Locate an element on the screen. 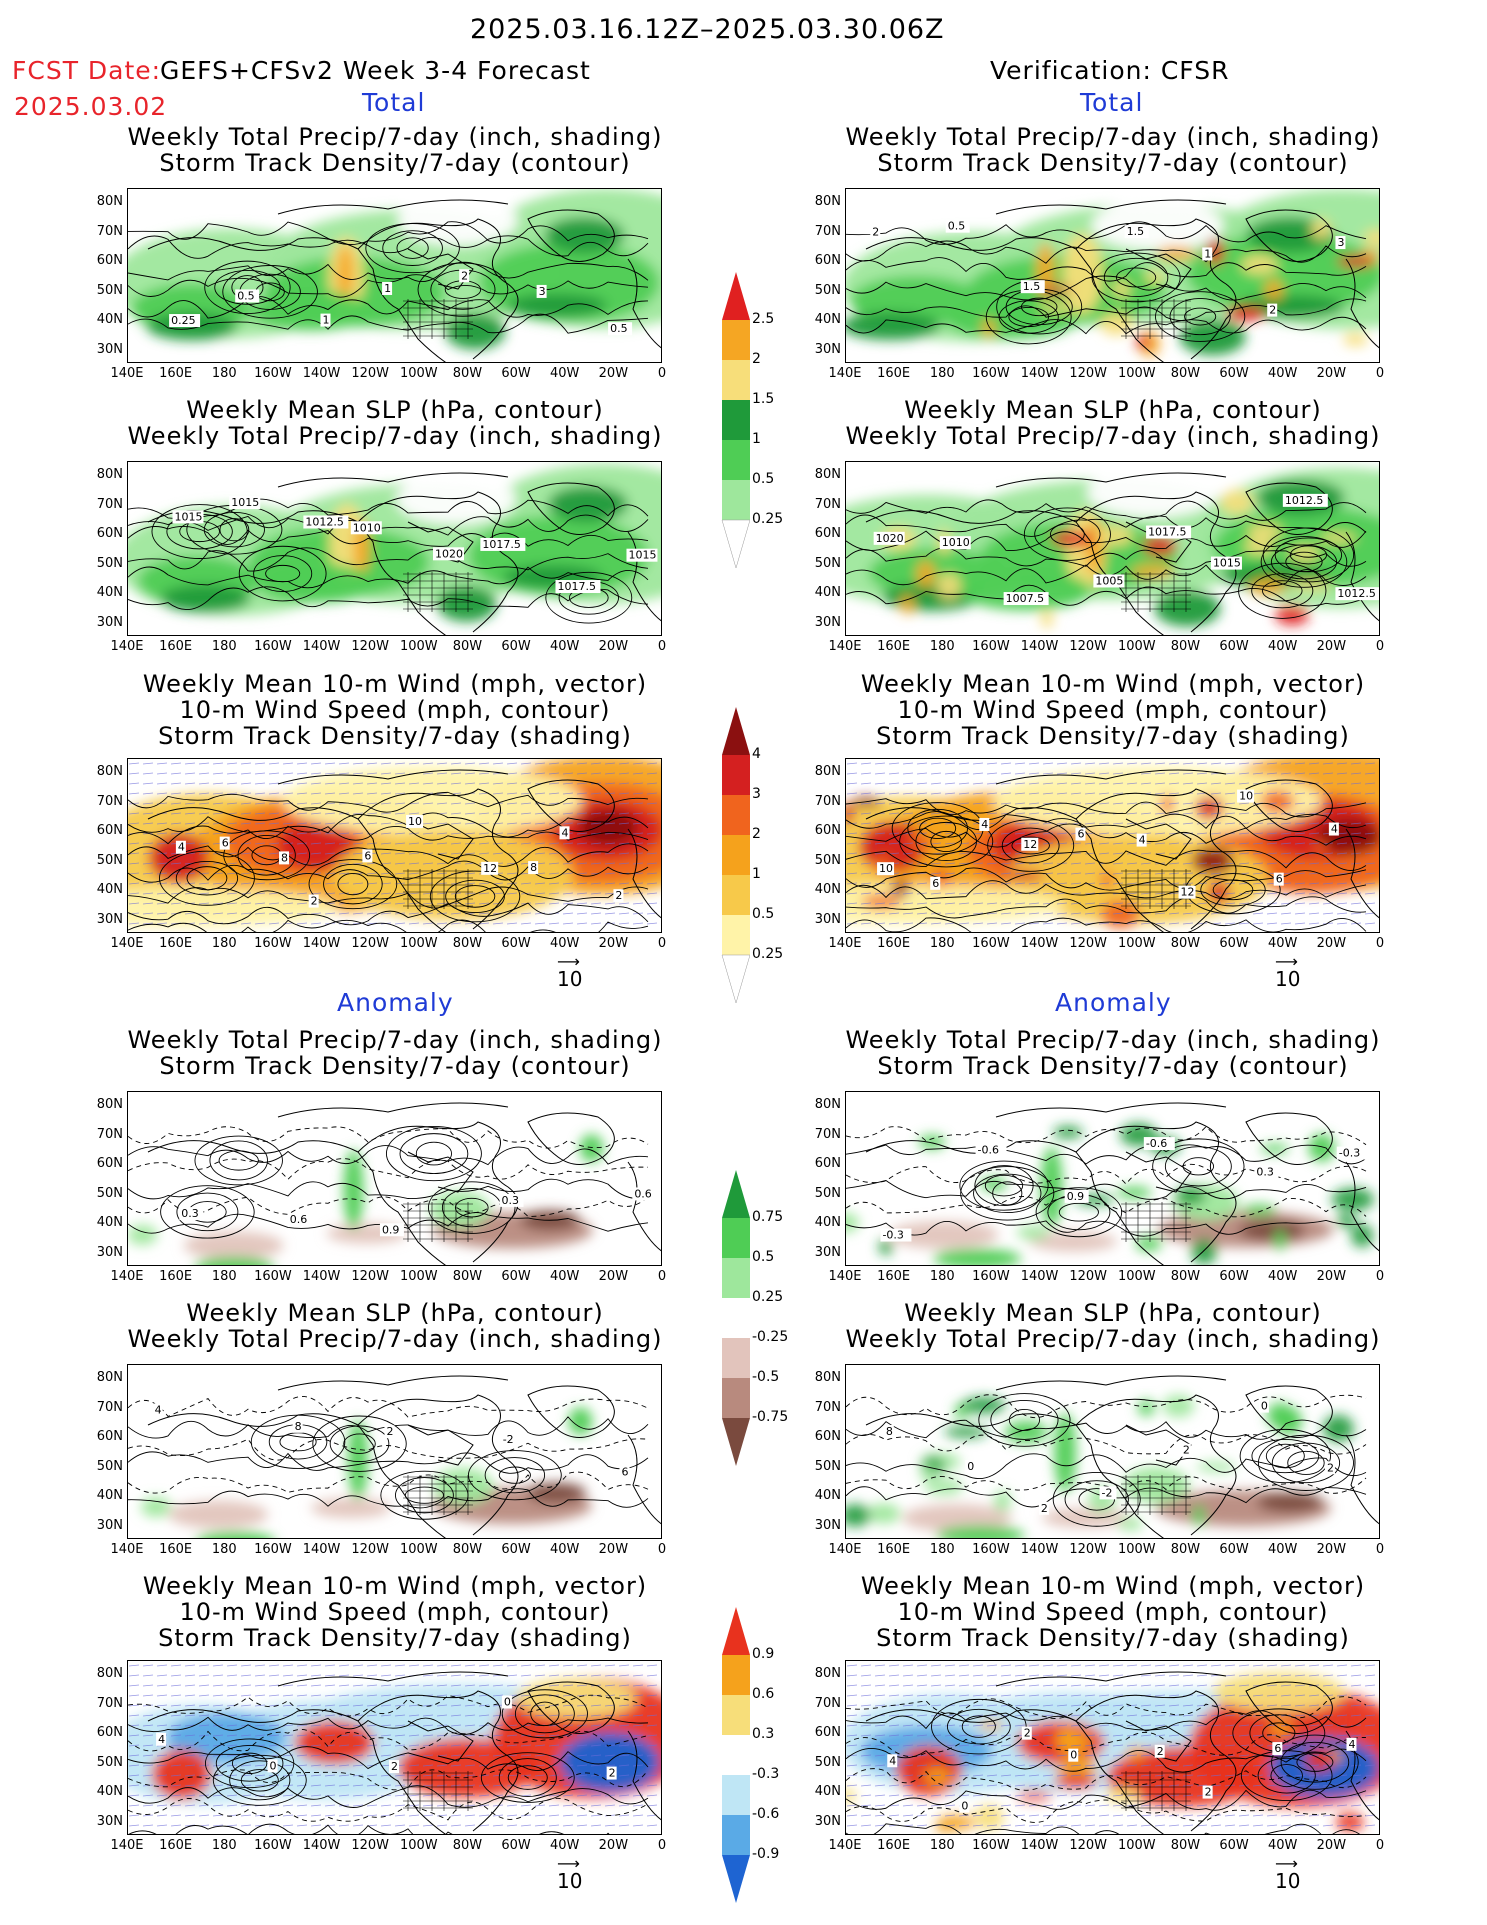 This screenshot has height=1925, width=1487. forecast-map-panel: 1015 1015 1012.5 1010 1020 1017.5 1017.5 1015 is located at coordinates (394, 548).